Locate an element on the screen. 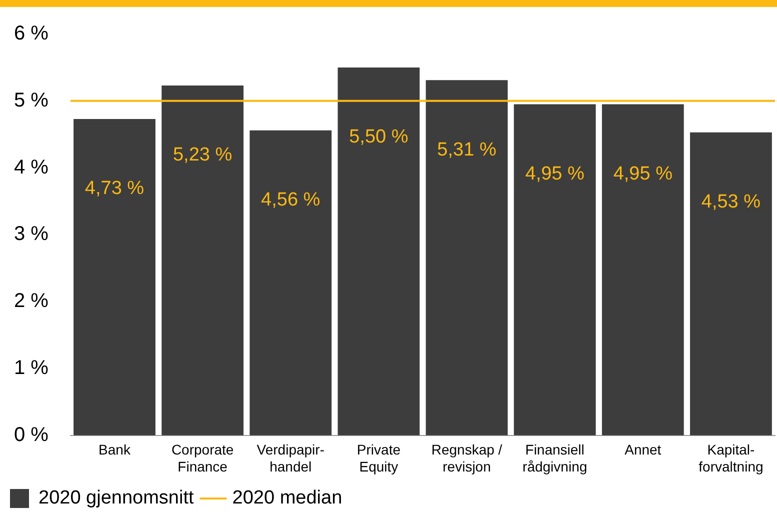 The width and height of the screenshot is (777, 518). y-tick-label: 5 % is located at coordinates (31, 100).